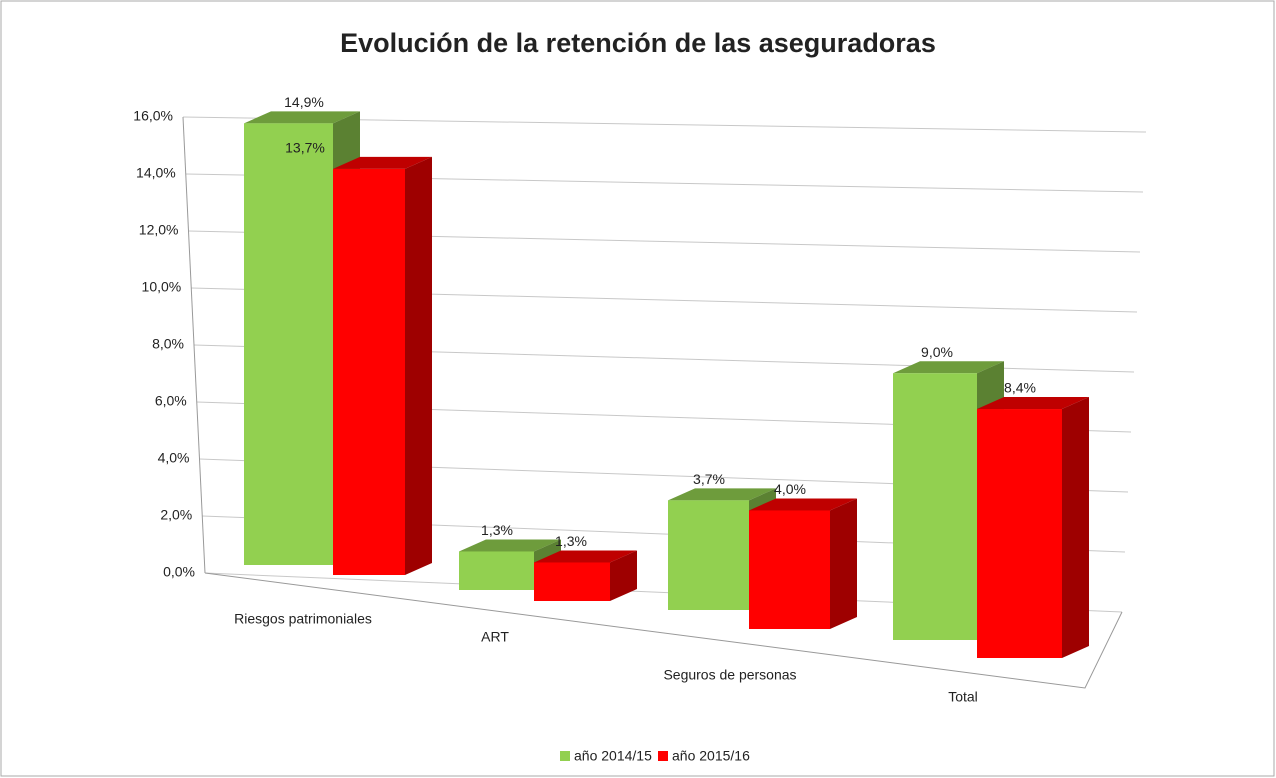 The height and width of the screenshot is (778, 1276). I want to click on floor, so click(663, 630).